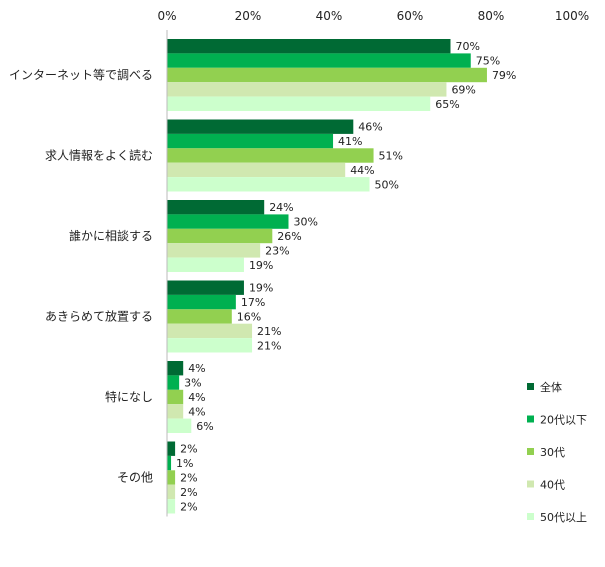  I want to click on data-label: 41%, so click(350, 141).